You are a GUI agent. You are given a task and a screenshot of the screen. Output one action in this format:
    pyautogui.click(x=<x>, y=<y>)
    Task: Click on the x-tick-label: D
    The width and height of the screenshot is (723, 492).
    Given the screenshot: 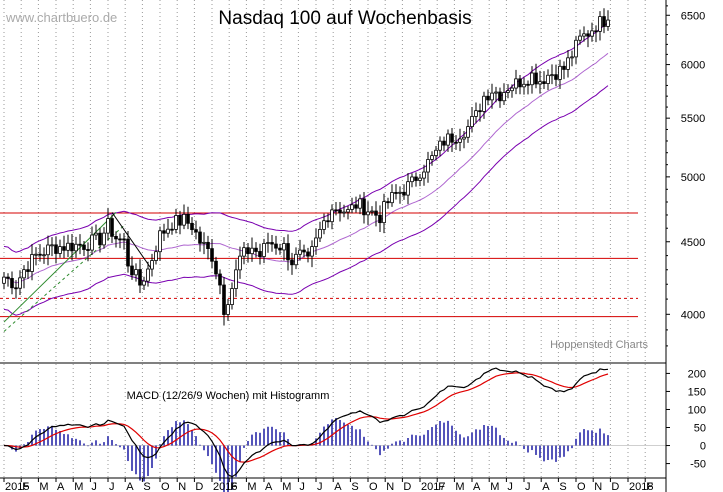 What is the action you would take?
    pyautogui.click(x=199, y=486)
    